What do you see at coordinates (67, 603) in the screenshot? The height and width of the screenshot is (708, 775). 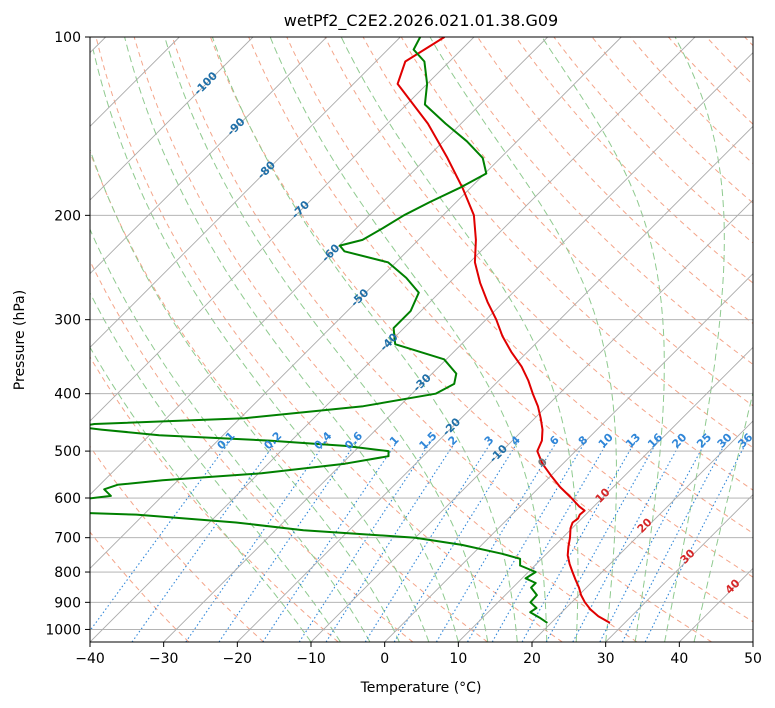 I see `y-tick-label: 900` at bounding box center [67, 603].